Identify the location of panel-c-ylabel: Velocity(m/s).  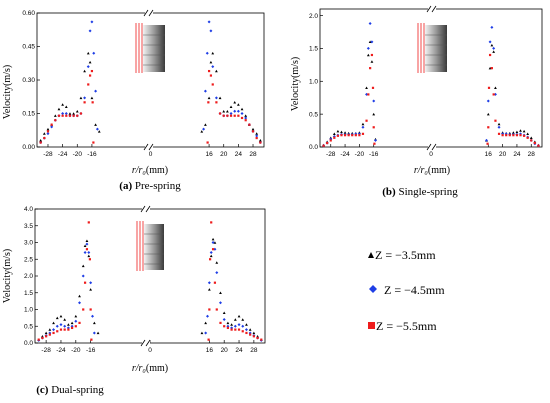
(7, 276).